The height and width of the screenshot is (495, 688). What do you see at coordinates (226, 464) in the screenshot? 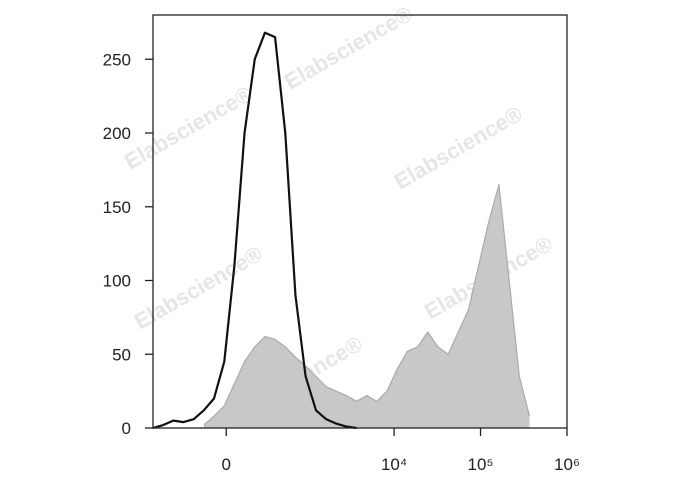
I see `x-tick-label: 0` at bounding box center [226, 464].